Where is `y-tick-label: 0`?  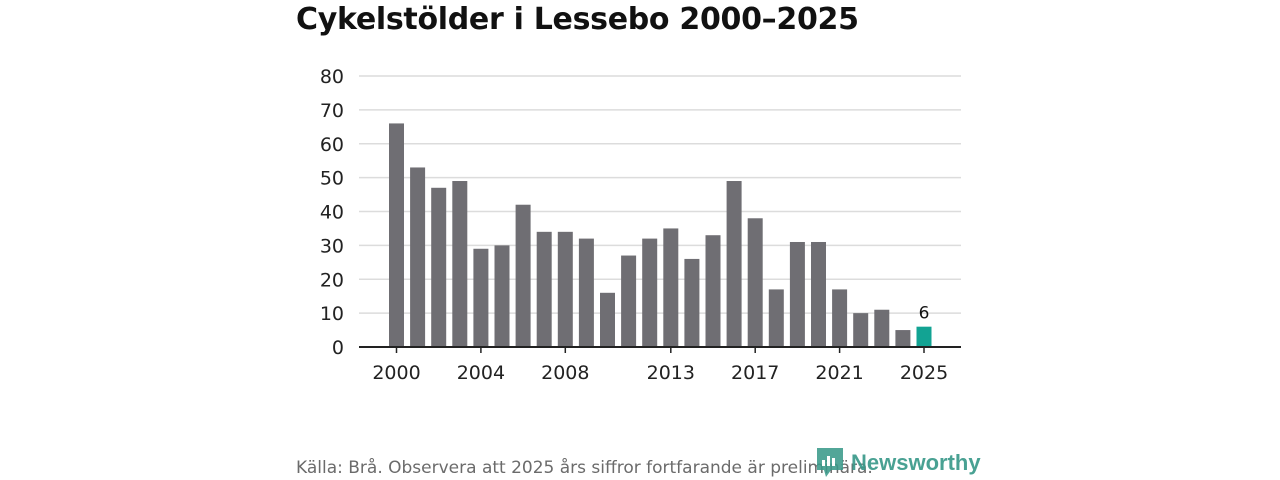 y-tick-label: 0 is located at coordinates (338, 348).